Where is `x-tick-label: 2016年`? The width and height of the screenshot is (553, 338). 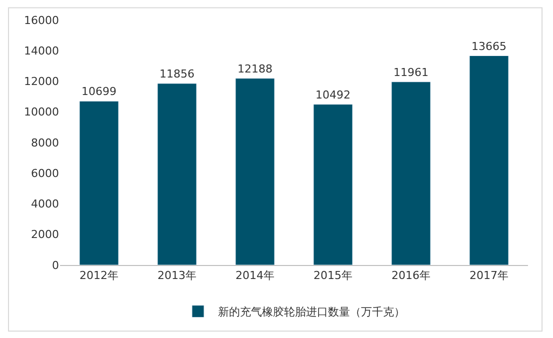 x-tick-label: 2016年 is located at coordinates (411, 275).